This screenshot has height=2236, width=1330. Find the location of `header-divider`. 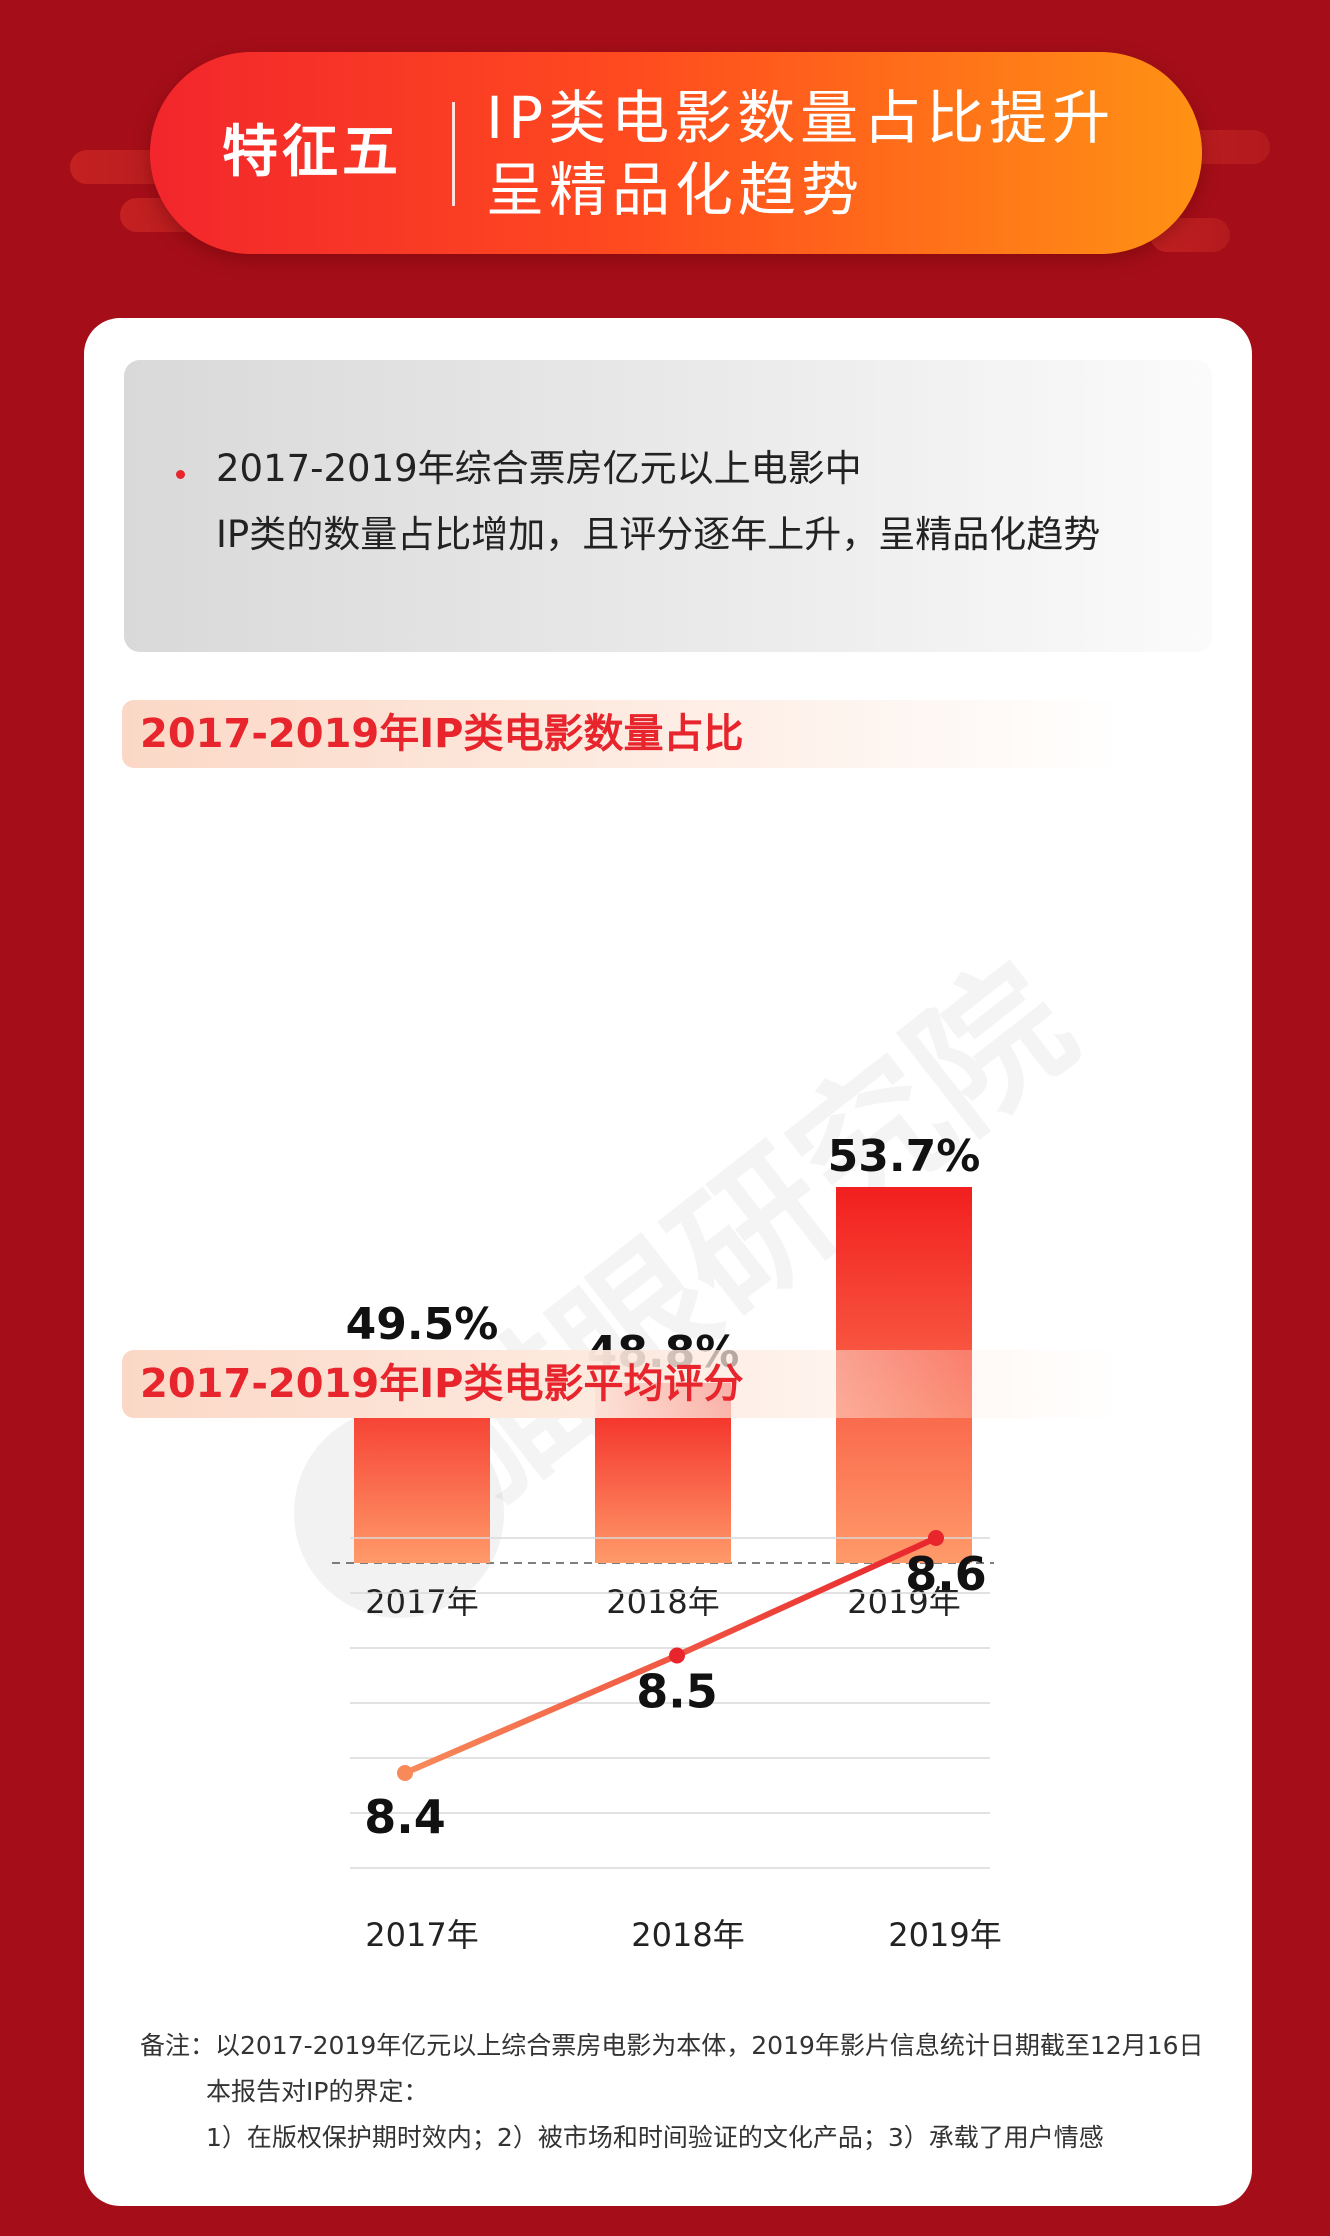

header-divider is located at coordinates (453, 154).